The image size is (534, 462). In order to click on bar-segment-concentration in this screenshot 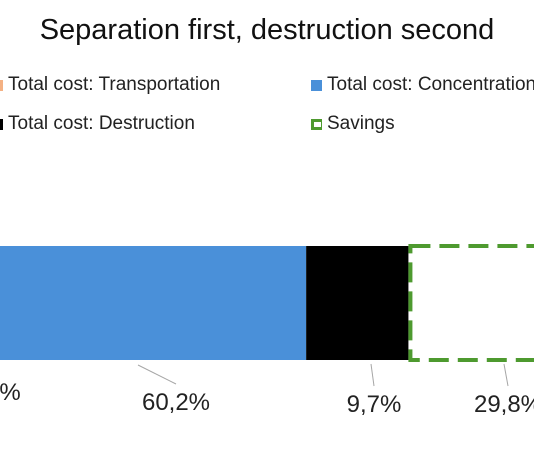, I will do `click(153, 303)`.